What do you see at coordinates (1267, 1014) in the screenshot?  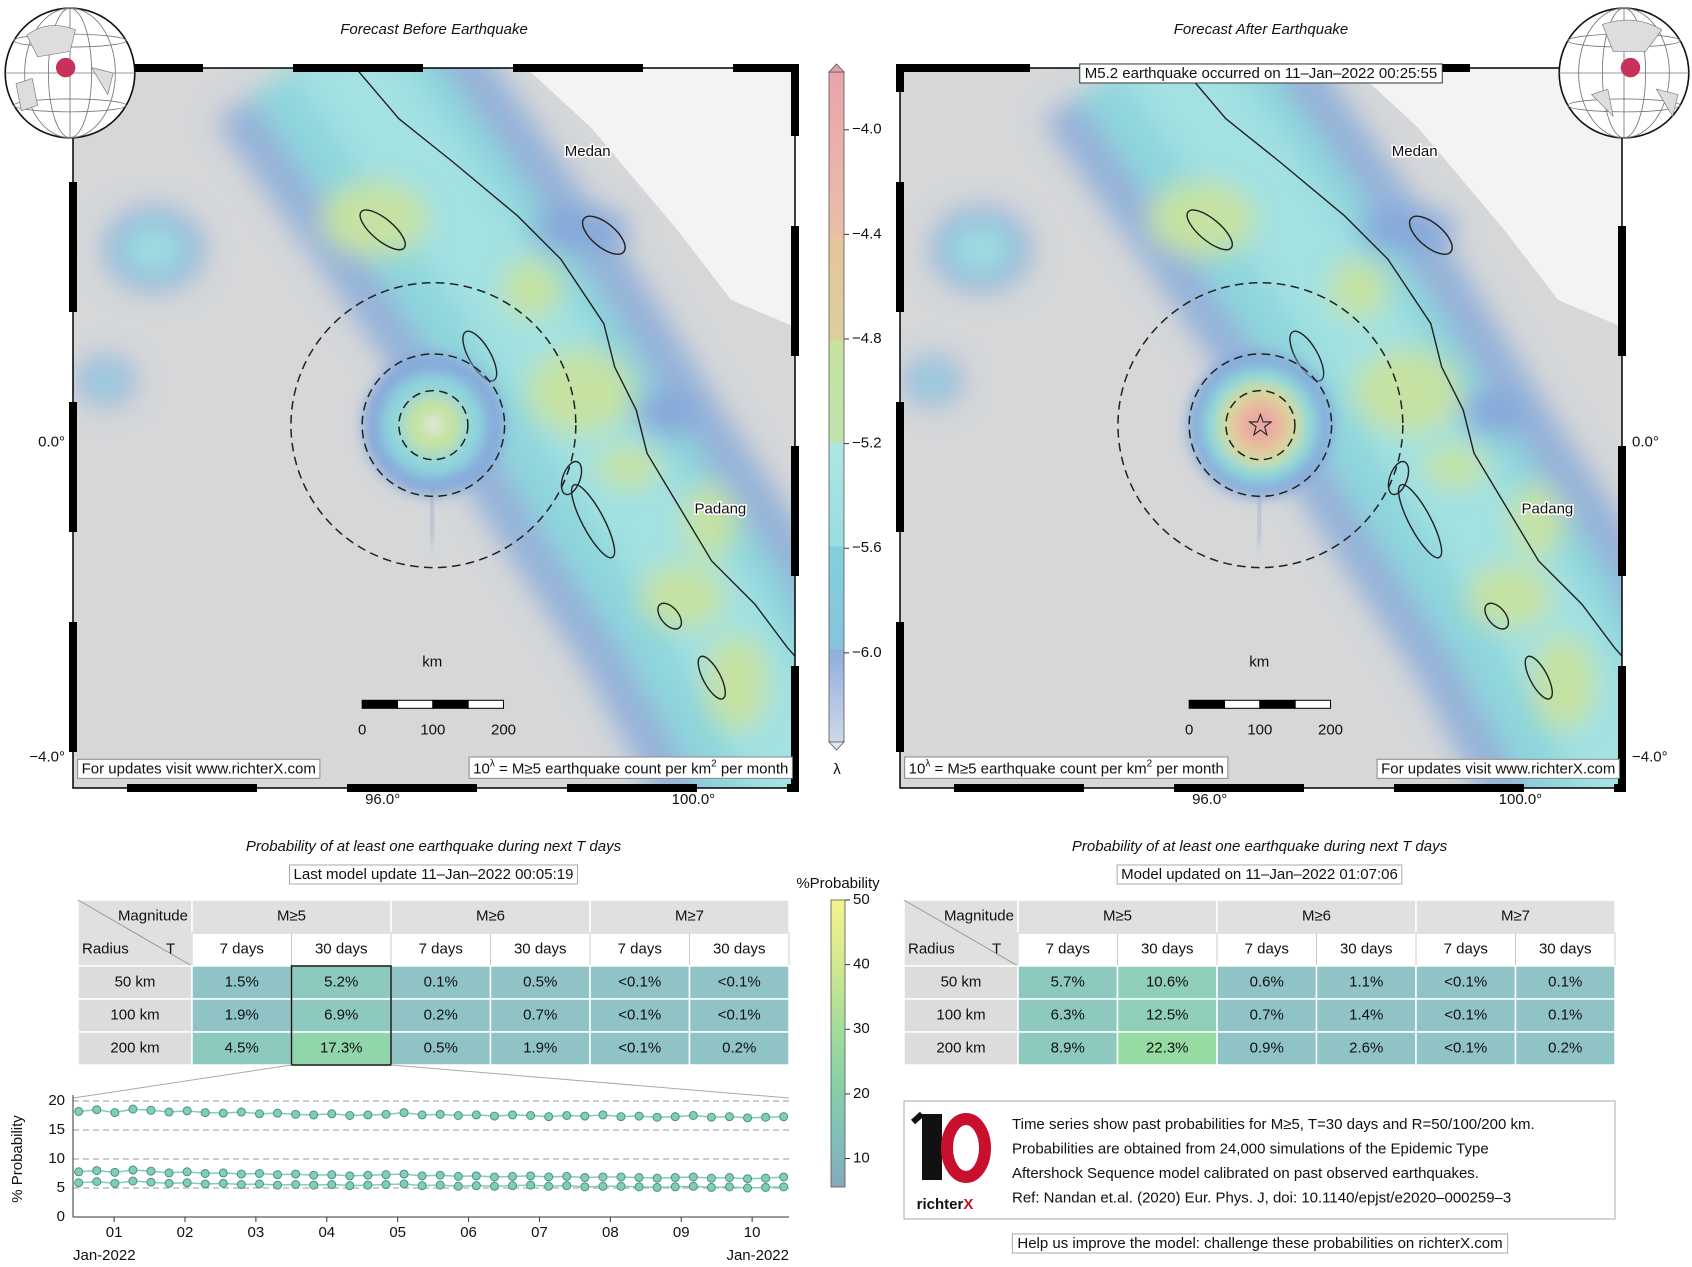 I see `probability-cell: 0.7%` at bounding box center [1267, 1014].